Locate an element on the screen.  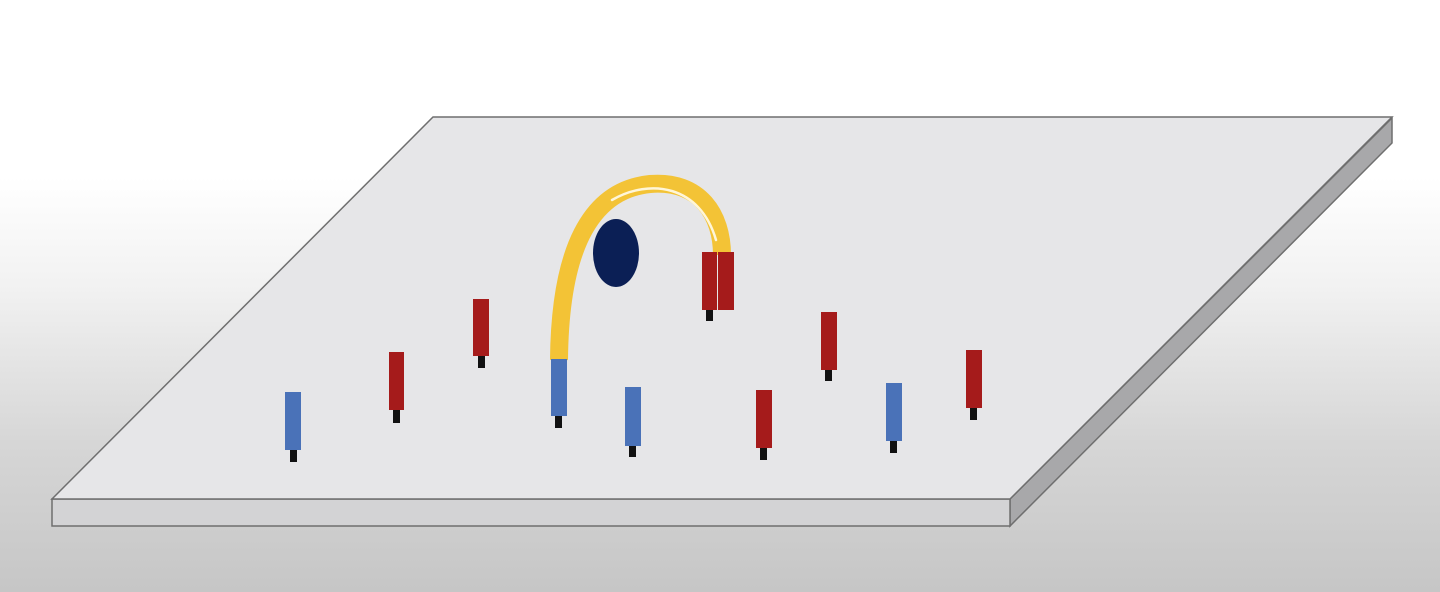
post-5-red is located at coordinates (764, 425).